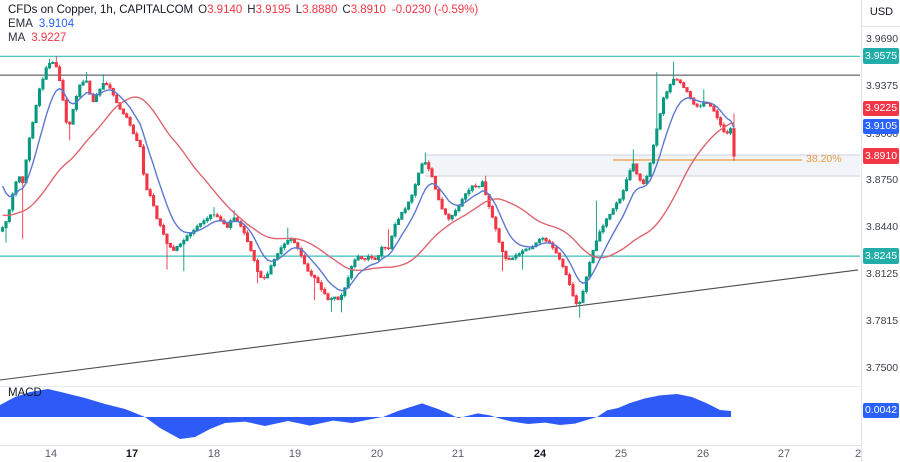 This screenshot has height=462, width=900. I want to click on time-axis: 14 17 18 19 20 21 24 25 26 27 2, so click(430, 453).